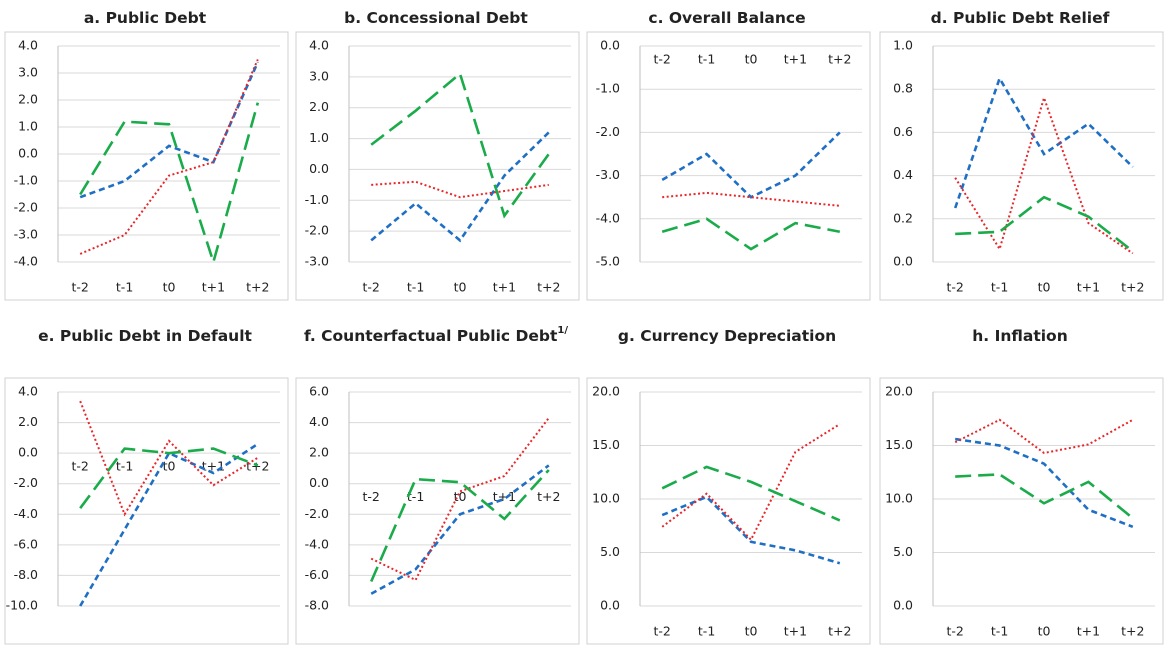 The width and height of the screenshot is (1165, 646). What do you see at coordinates (319, 391) in the screenshot?
I see `y-tick-label: 6.0` at bounding box center [319, 391].